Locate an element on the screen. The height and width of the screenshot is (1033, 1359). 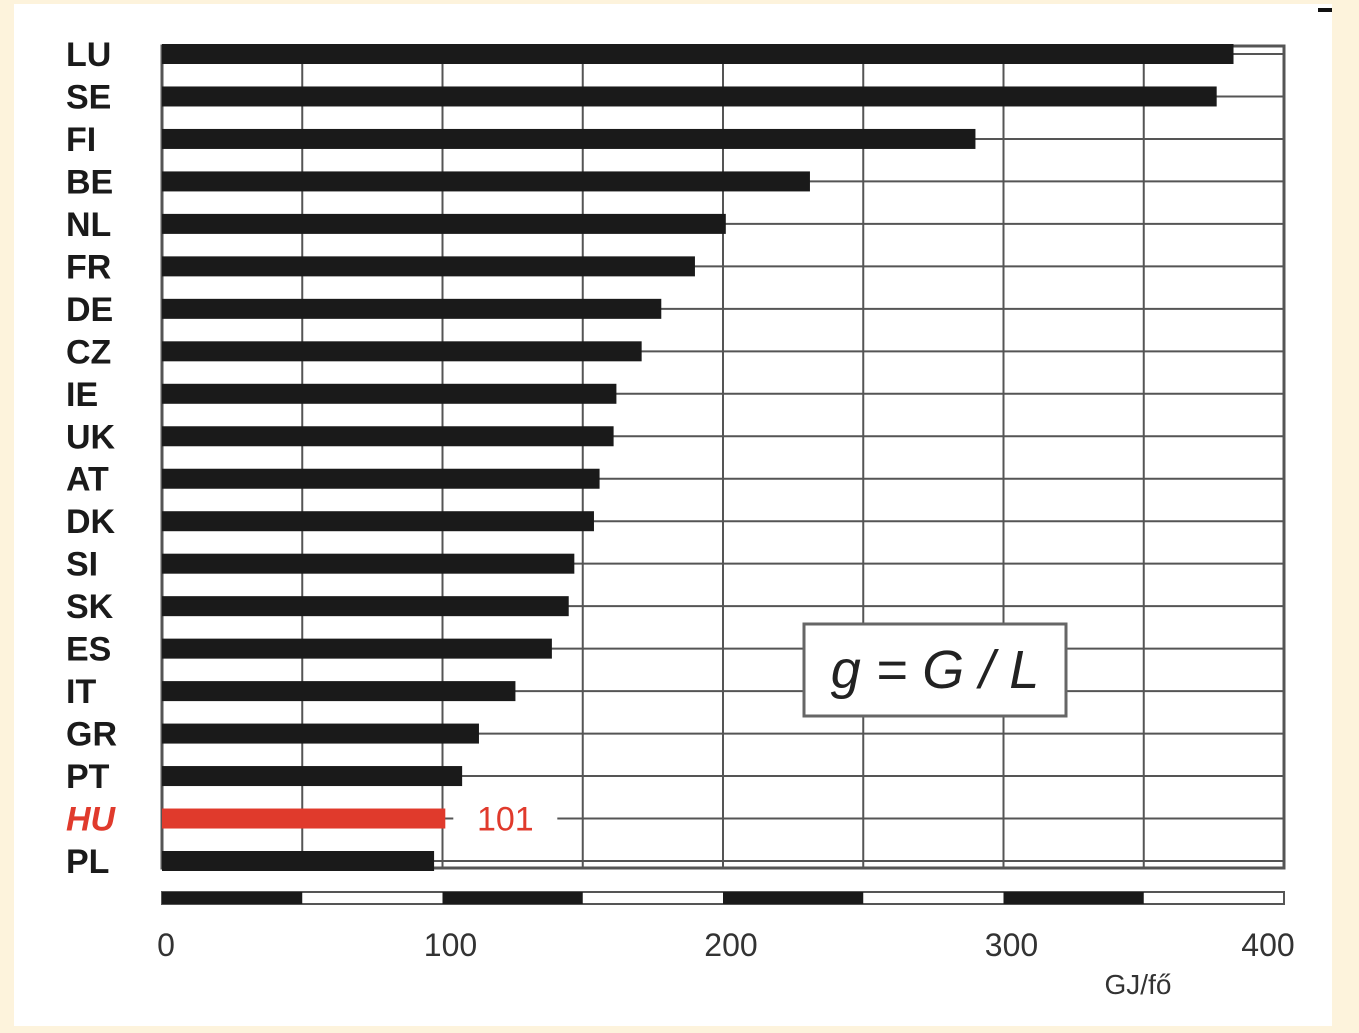
corner-mark is located at coordinates (1325, 10).